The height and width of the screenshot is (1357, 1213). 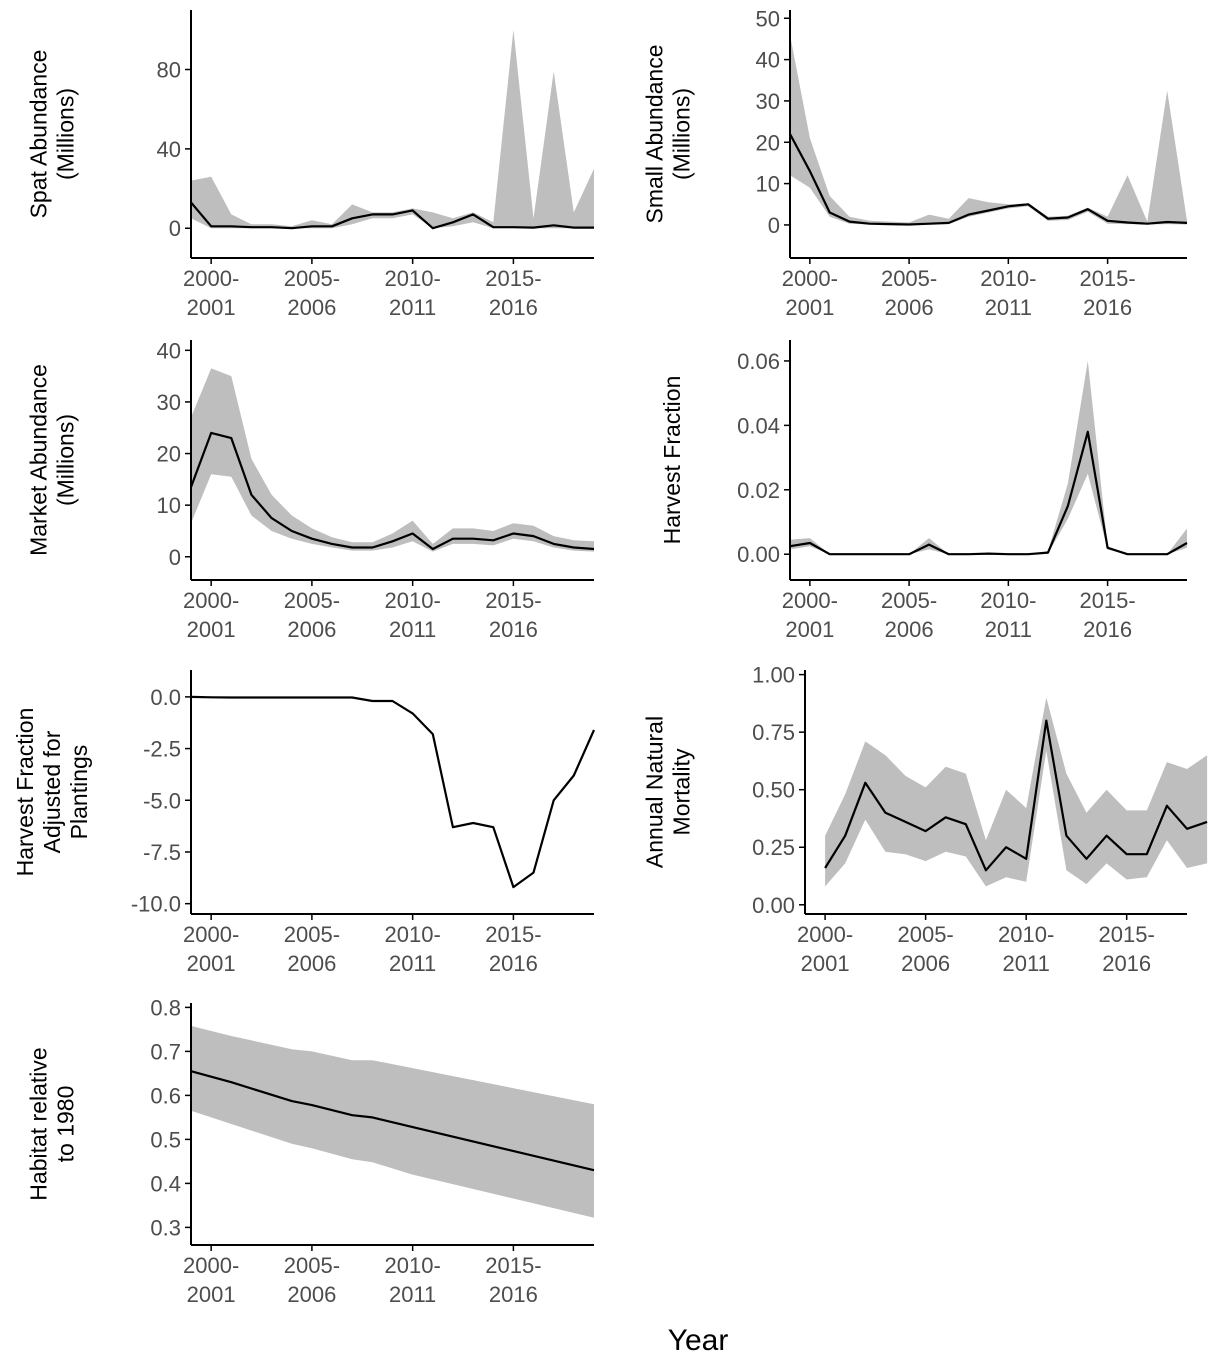 I want to click on y-axis-title: Harvest FractionAdjusted forPlantings, so click(x=52, y=792).